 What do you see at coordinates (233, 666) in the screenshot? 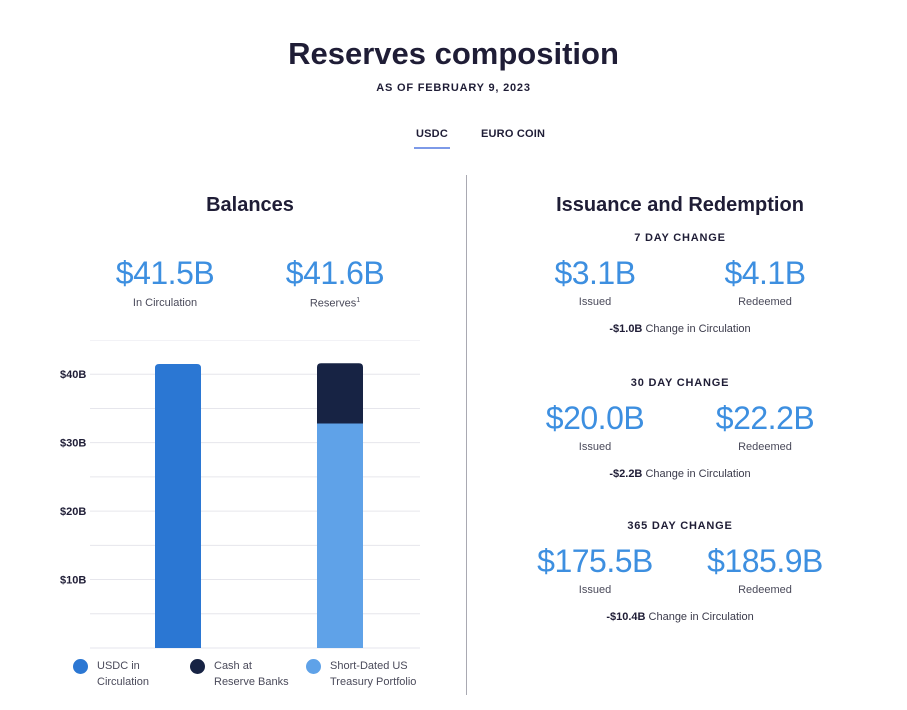
I see `legend-label-line: Cash at` at bounding box center [233, 666].